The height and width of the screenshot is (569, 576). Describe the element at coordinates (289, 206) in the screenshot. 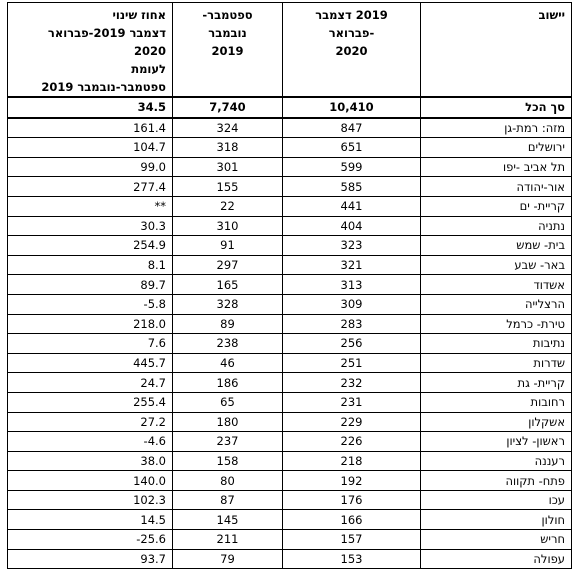

I see `table-row: קריית- ים 441 22 **` at that location.